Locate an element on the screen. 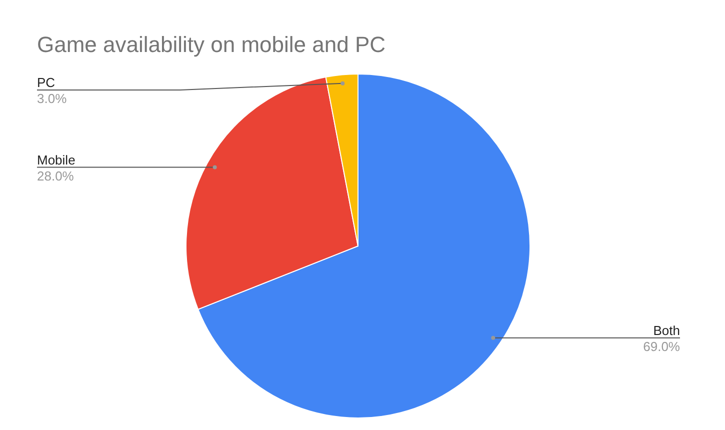 The height and width of the screenshot is (430, 725). slice-label: Mobile is located at coordinates (56, 160).